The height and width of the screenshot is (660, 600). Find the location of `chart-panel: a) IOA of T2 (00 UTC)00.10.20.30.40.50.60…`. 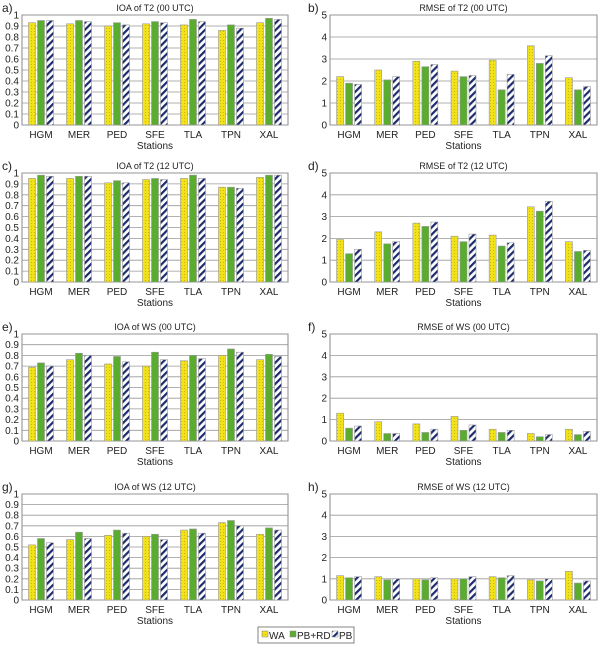

chart-panel: a) IOA of T2 (00 UTC)00.10.20.30.40.50.60… is located at coordinates (145, 76).